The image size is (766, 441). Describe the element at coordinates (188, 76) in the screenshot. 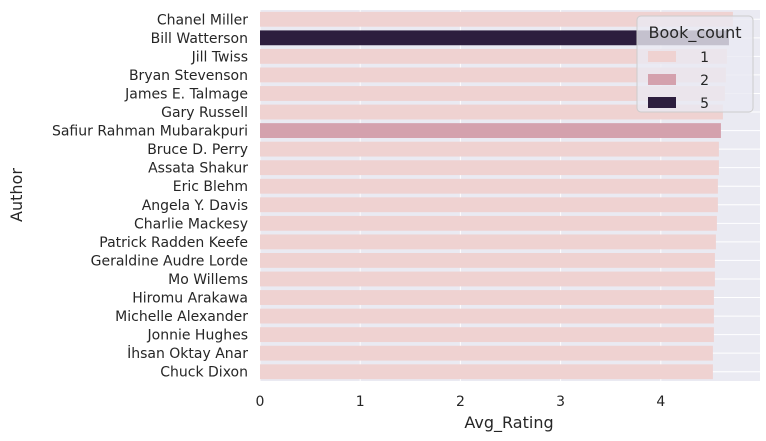

I see `y-tick-label: Bryan Stevenson` at that location.